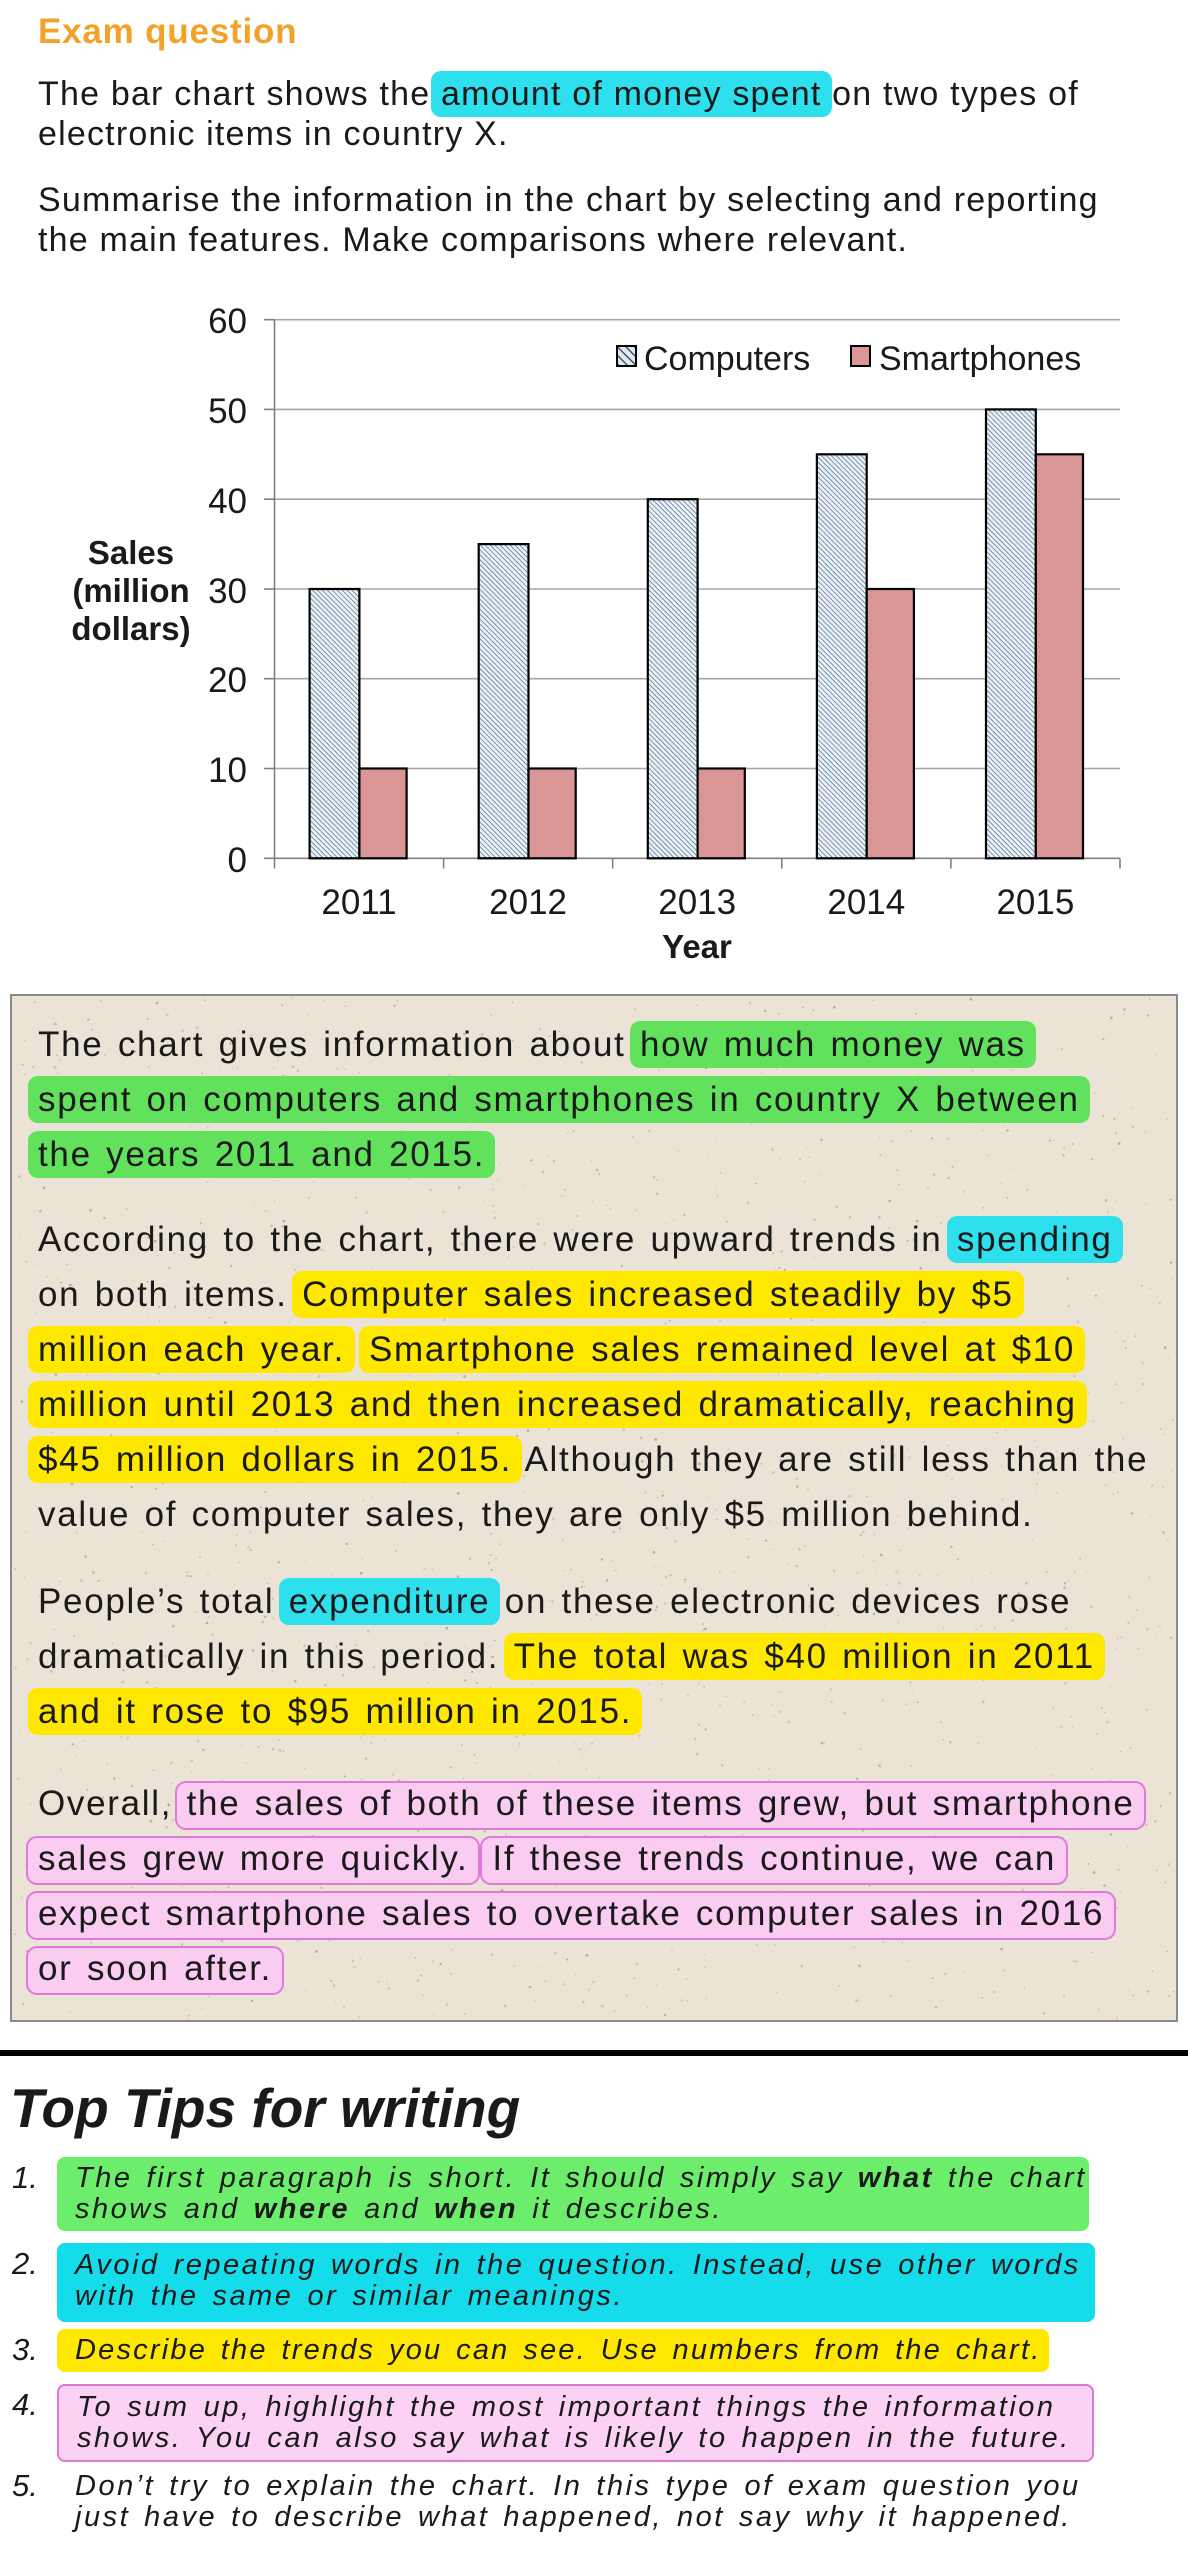 The width and height of the screenshot is (1188, 2560). Describe the element at coordinates (697, 902) in the screenshot. I see `svg-text: 2013` at that location.